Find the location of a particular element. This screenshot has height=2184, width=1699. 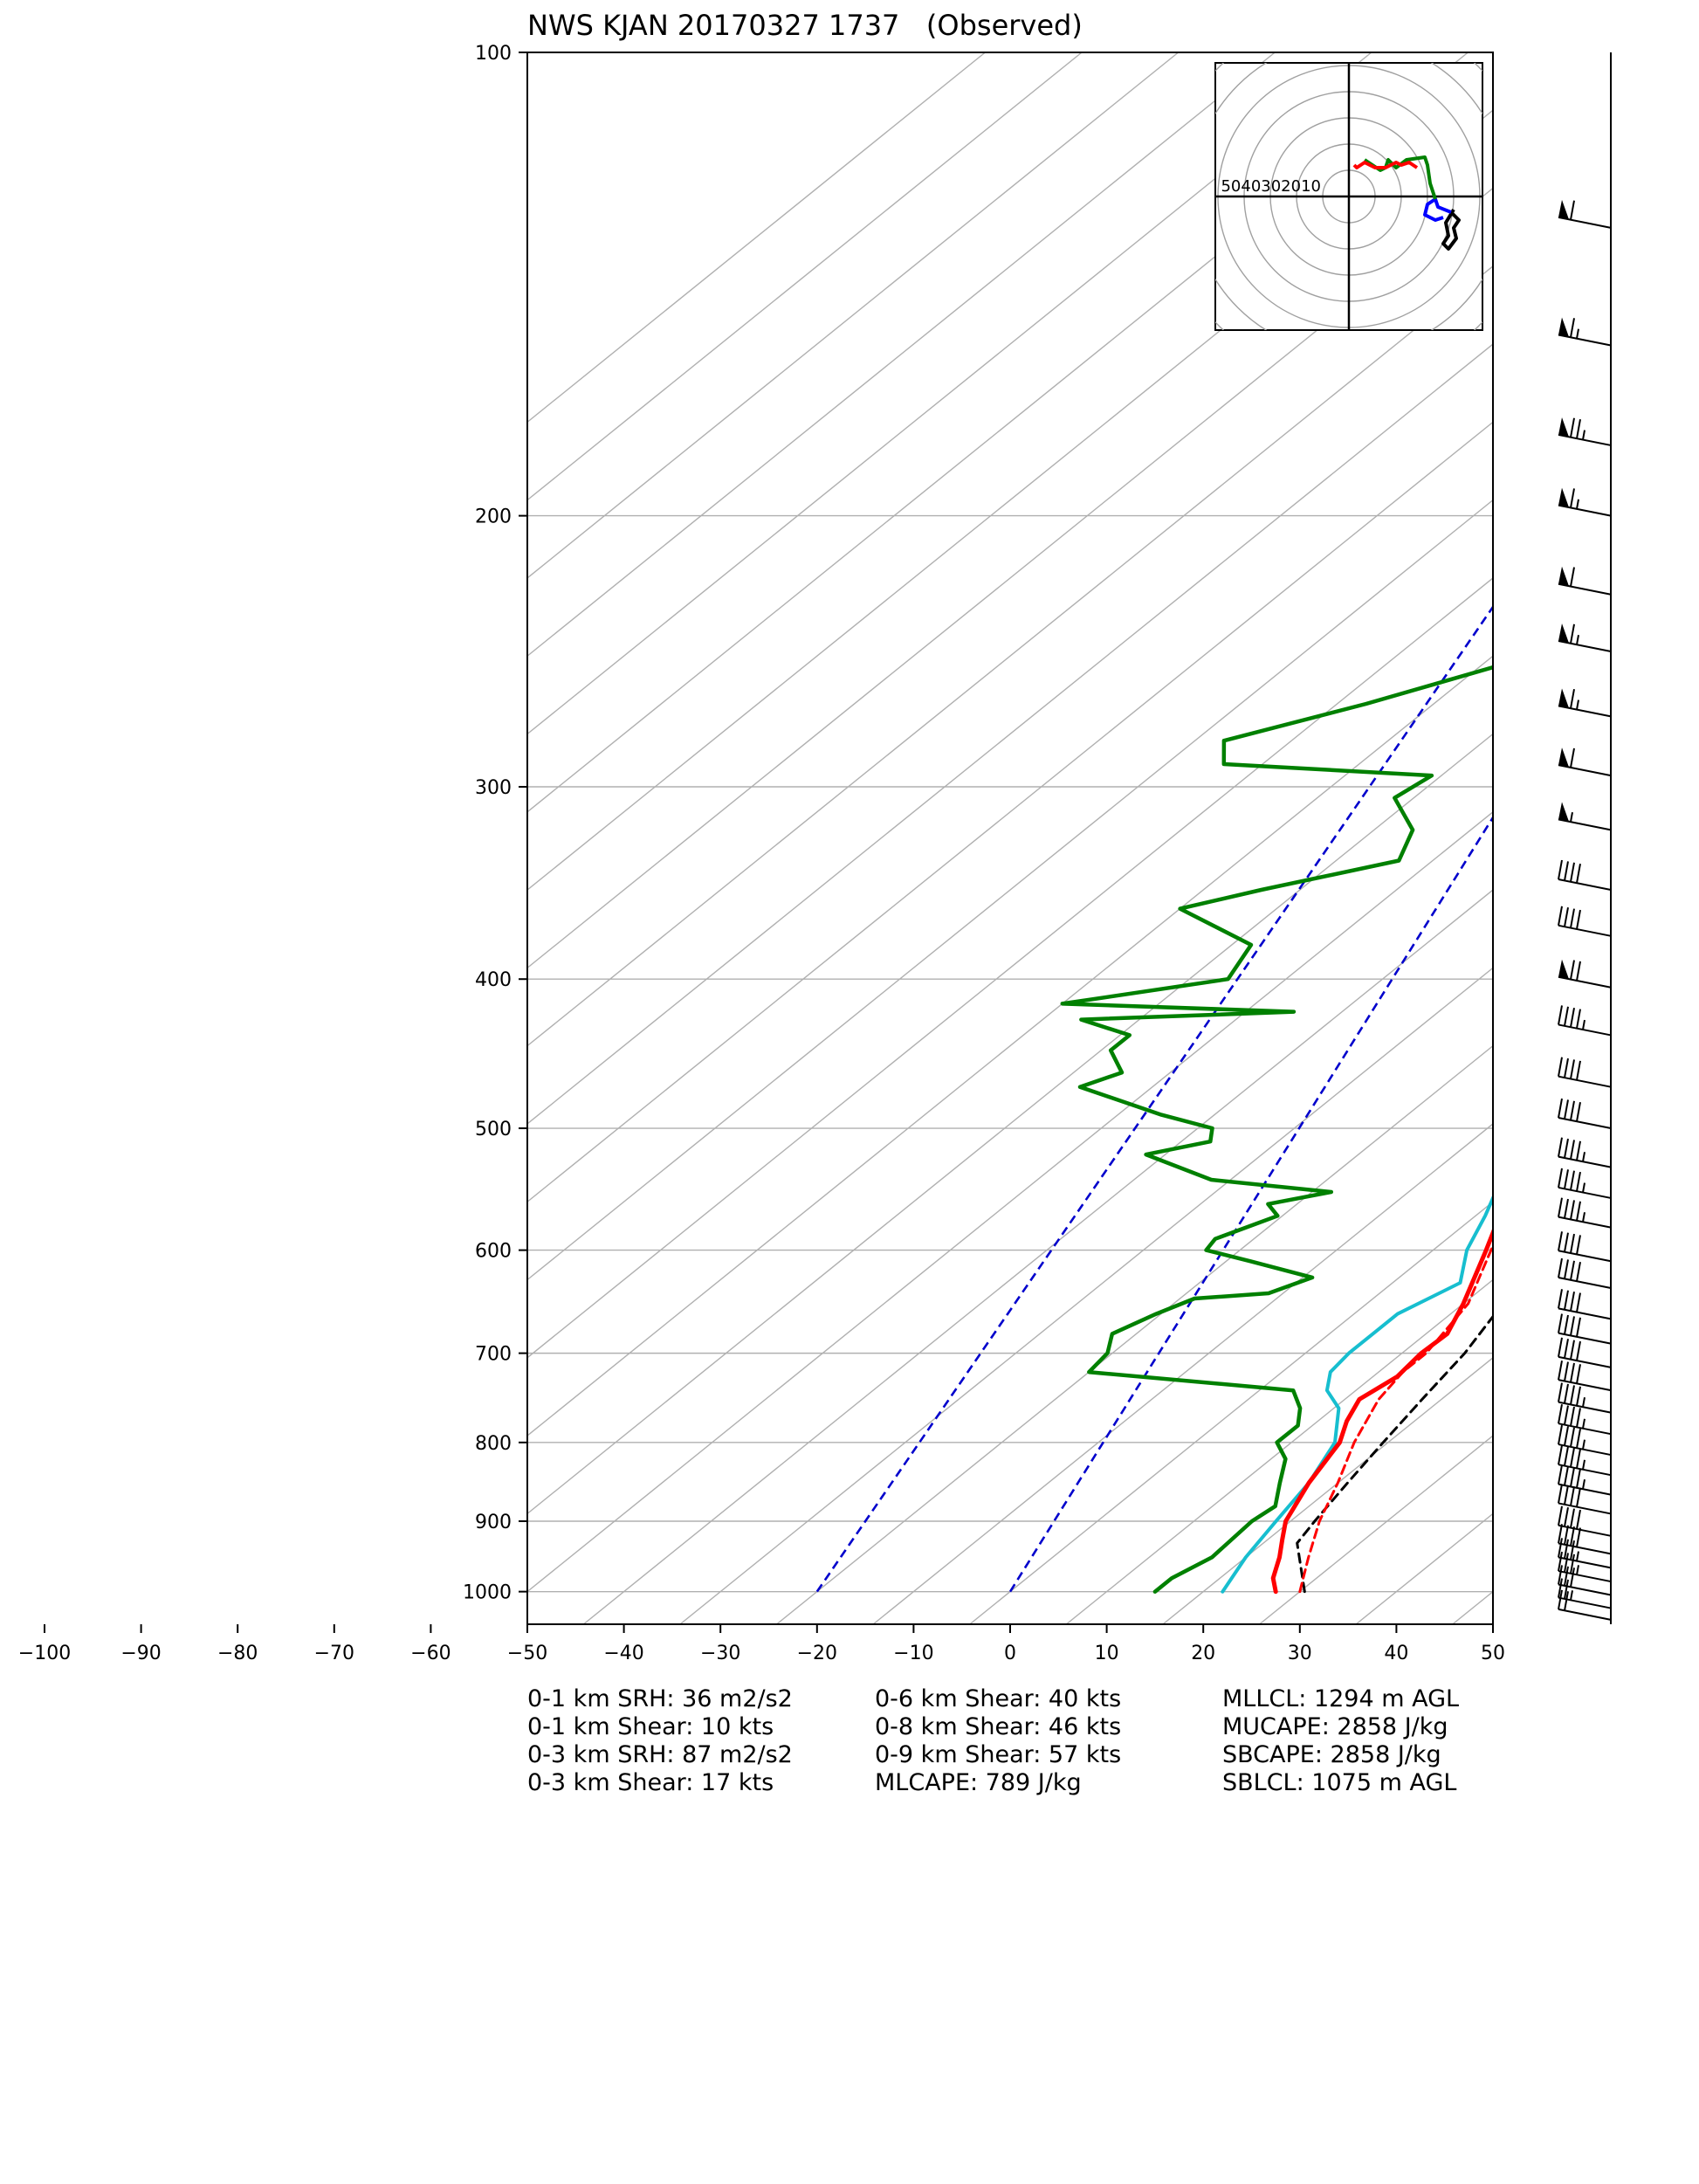

x-tick-label: 0 is located at coordinates (1010, 1653).